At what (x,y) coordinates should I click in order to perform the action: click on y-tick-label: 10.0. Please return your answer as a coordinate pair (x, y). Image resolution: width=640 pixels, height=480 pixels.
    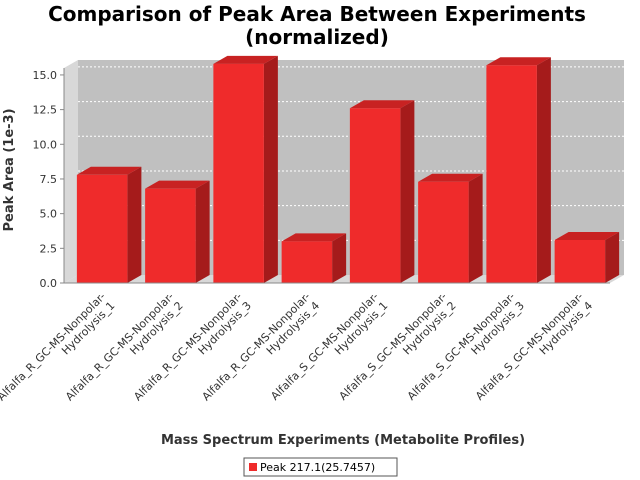
    Looking at the image, I should click on (45, 144).